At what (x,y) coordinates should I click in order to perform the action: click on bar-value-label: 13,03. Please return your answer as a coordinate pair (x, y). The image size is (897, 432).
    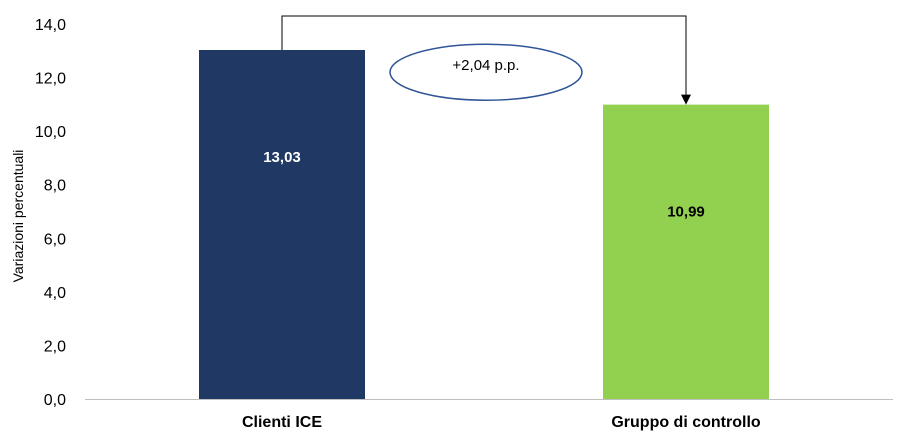
    Looking at the image, I should click on (282, 157).